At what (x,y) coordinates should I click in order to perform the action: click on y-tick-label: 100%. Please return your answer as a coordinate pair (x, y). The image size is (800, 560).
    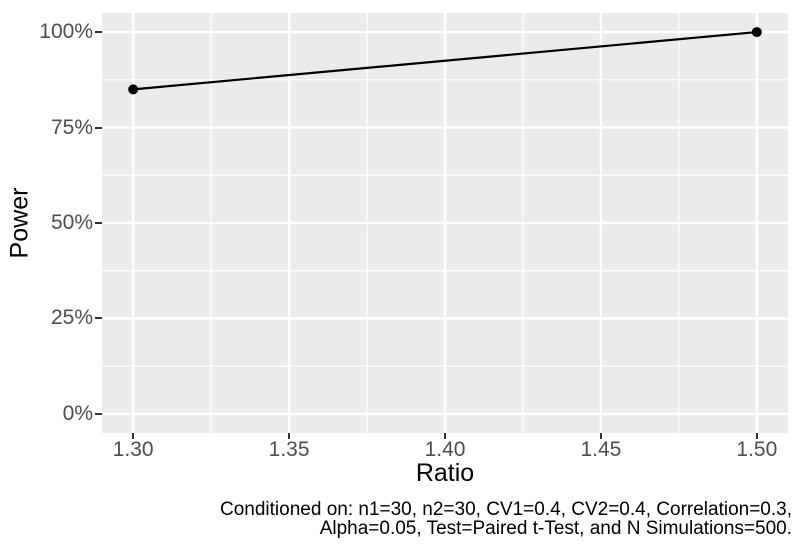
    Looking at the image, I should click on (66, 32).